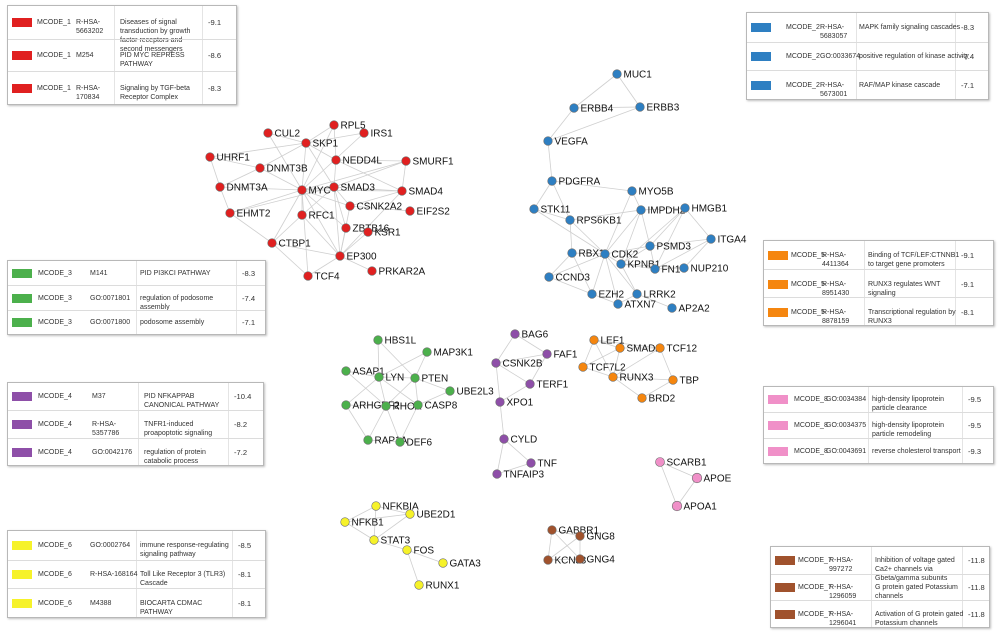 The image size is (1000, 635). What do you see at coordinates (435, 406) in the screenshot?
I see `node-casp8: CASP8` at bounding box center [435, 406].